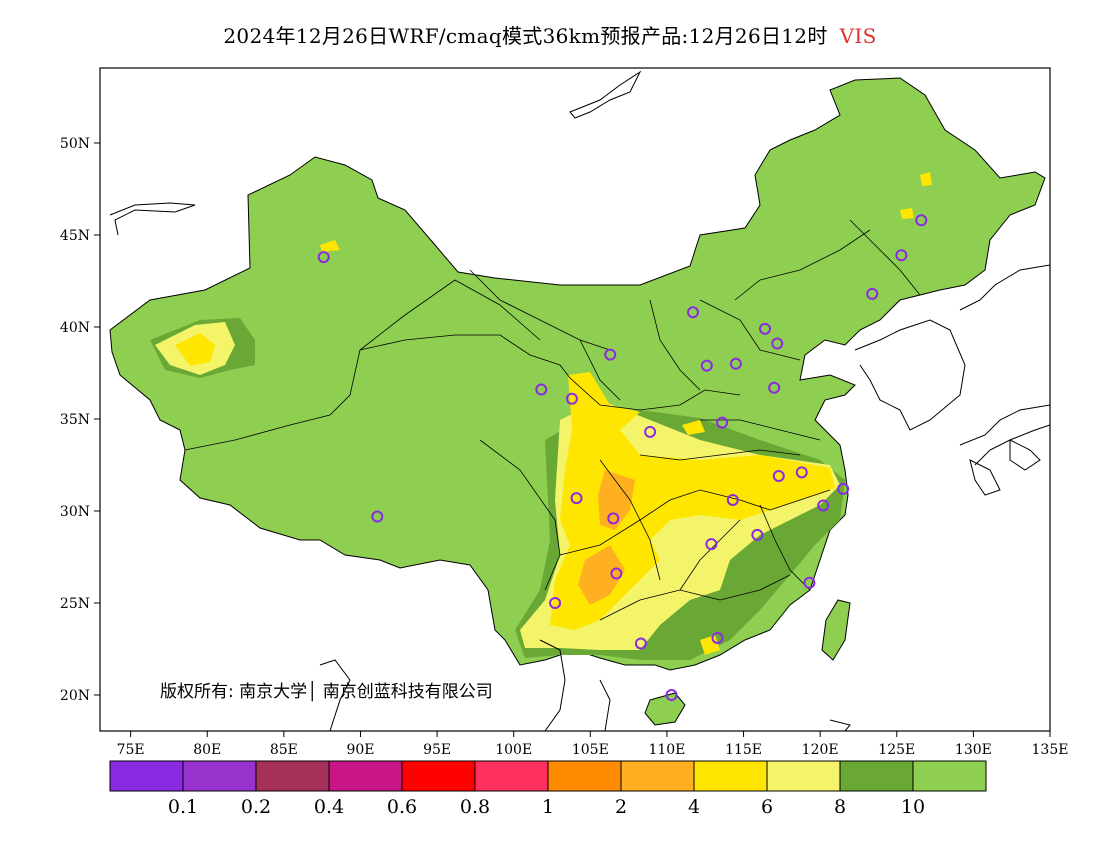 The width and height of the screenshot is (1100, 850). I want to click on taiwan-island, so click(836, 630).